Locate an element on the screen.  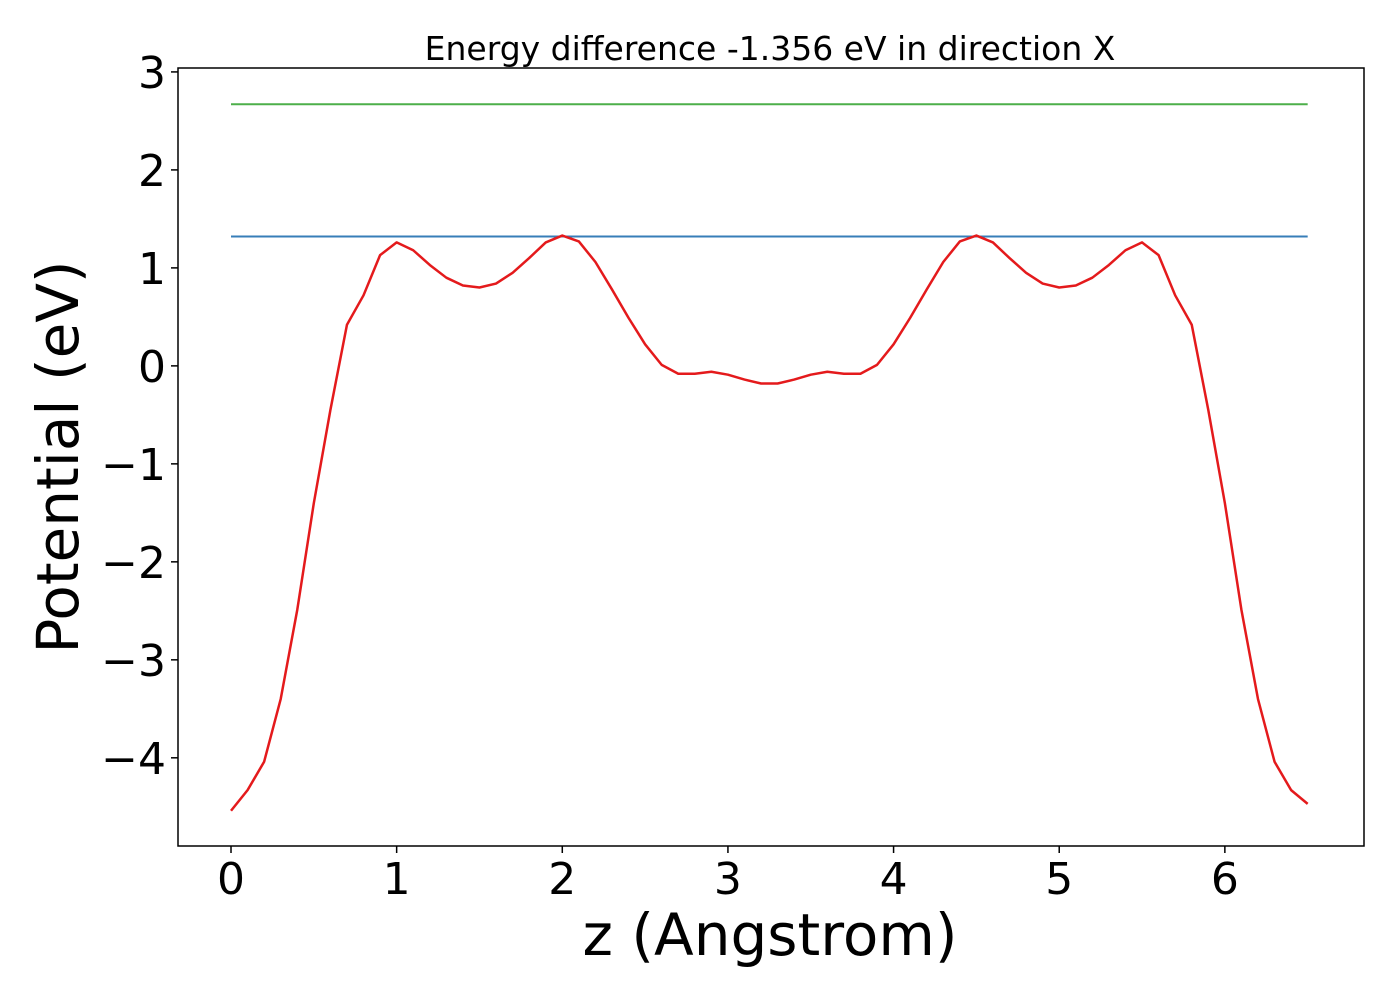
x-tick-label: 5 is located at coordinates (1059, 879).